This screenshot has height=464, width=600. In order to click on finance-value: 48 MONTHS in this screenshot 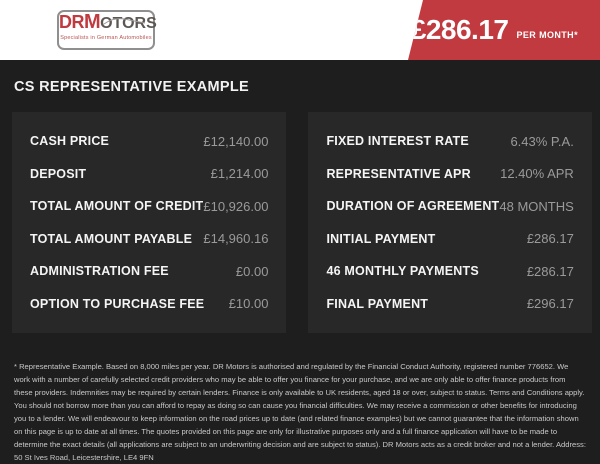, I will do `click(536, 206)`.